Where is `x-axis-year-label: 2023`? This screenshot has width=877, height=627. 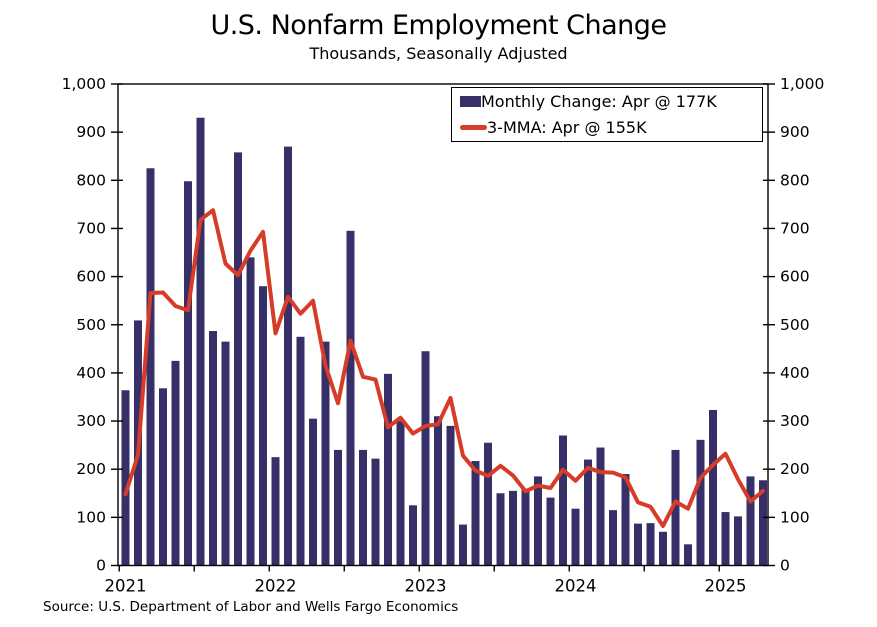
x-axis-year-label: 2023 is located at coordinates (426, 586).